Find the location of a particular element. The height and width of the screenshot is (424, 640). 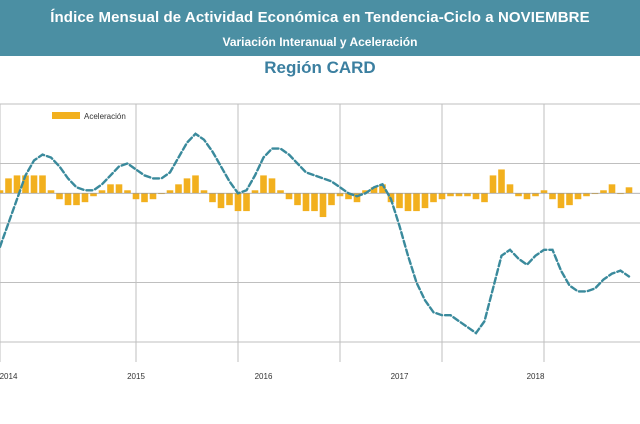

region-title: Región CARD is located at coordinates (320, 67).